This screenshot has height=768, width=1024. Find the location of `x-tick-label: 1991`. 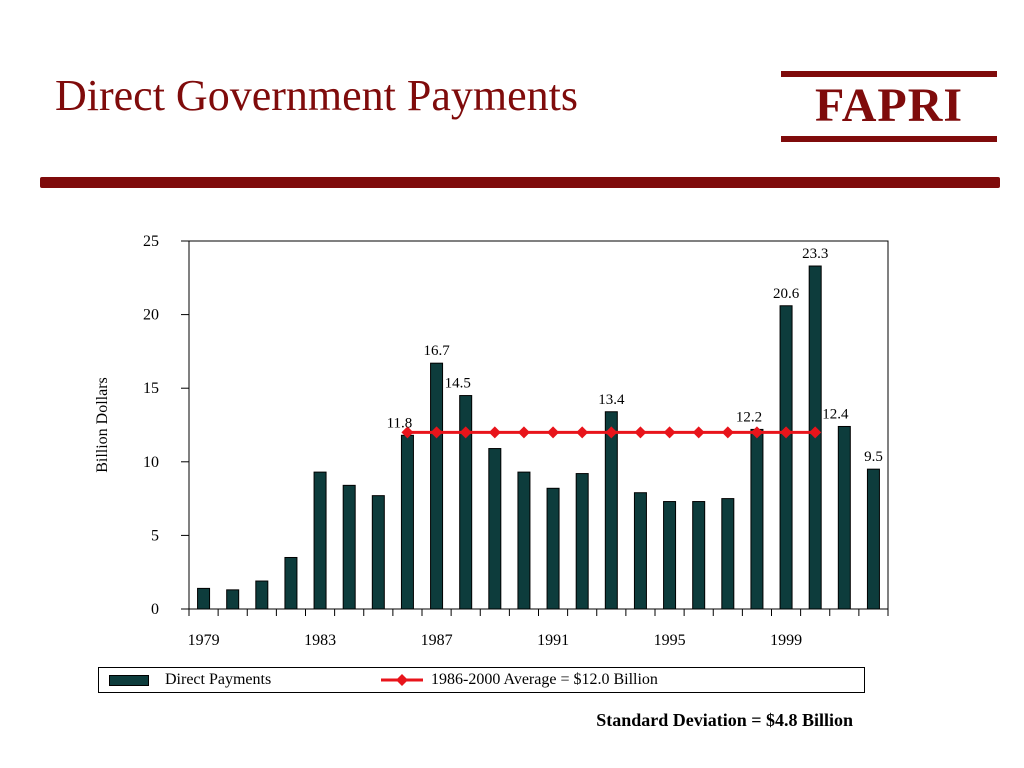

x-tick-label: 1991 is located at coordinates (553, 640).